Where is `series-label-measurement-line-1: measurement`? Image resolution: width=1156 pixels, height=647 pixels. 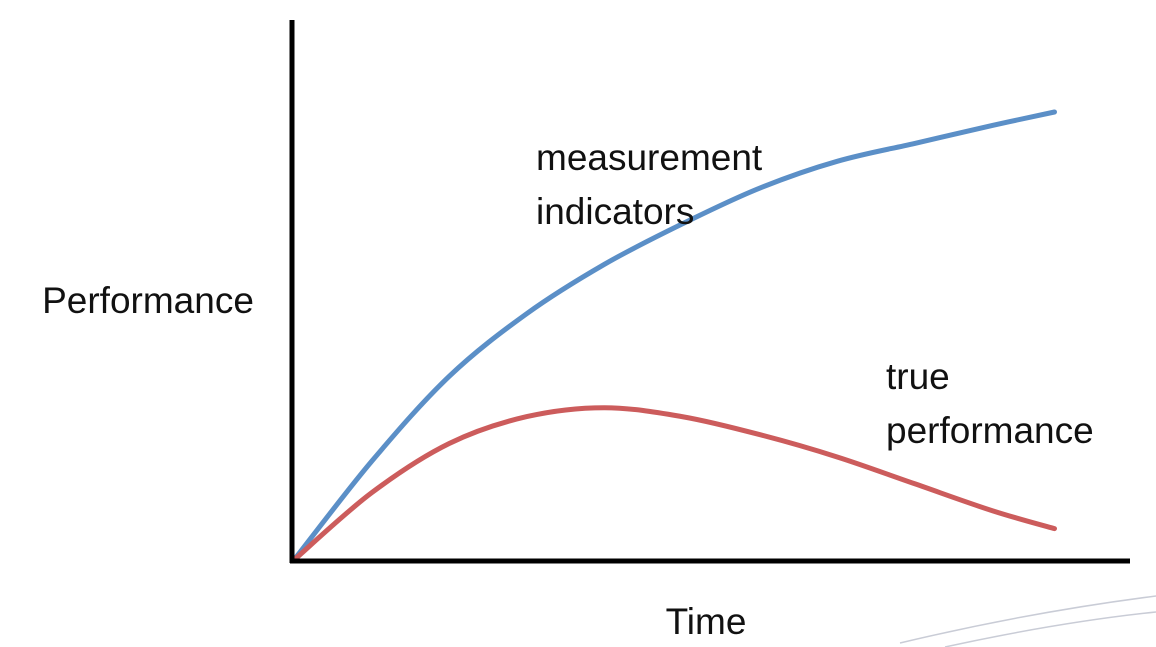 series-label-measurement-line-1: measurement is located at coordinates (649, 157).